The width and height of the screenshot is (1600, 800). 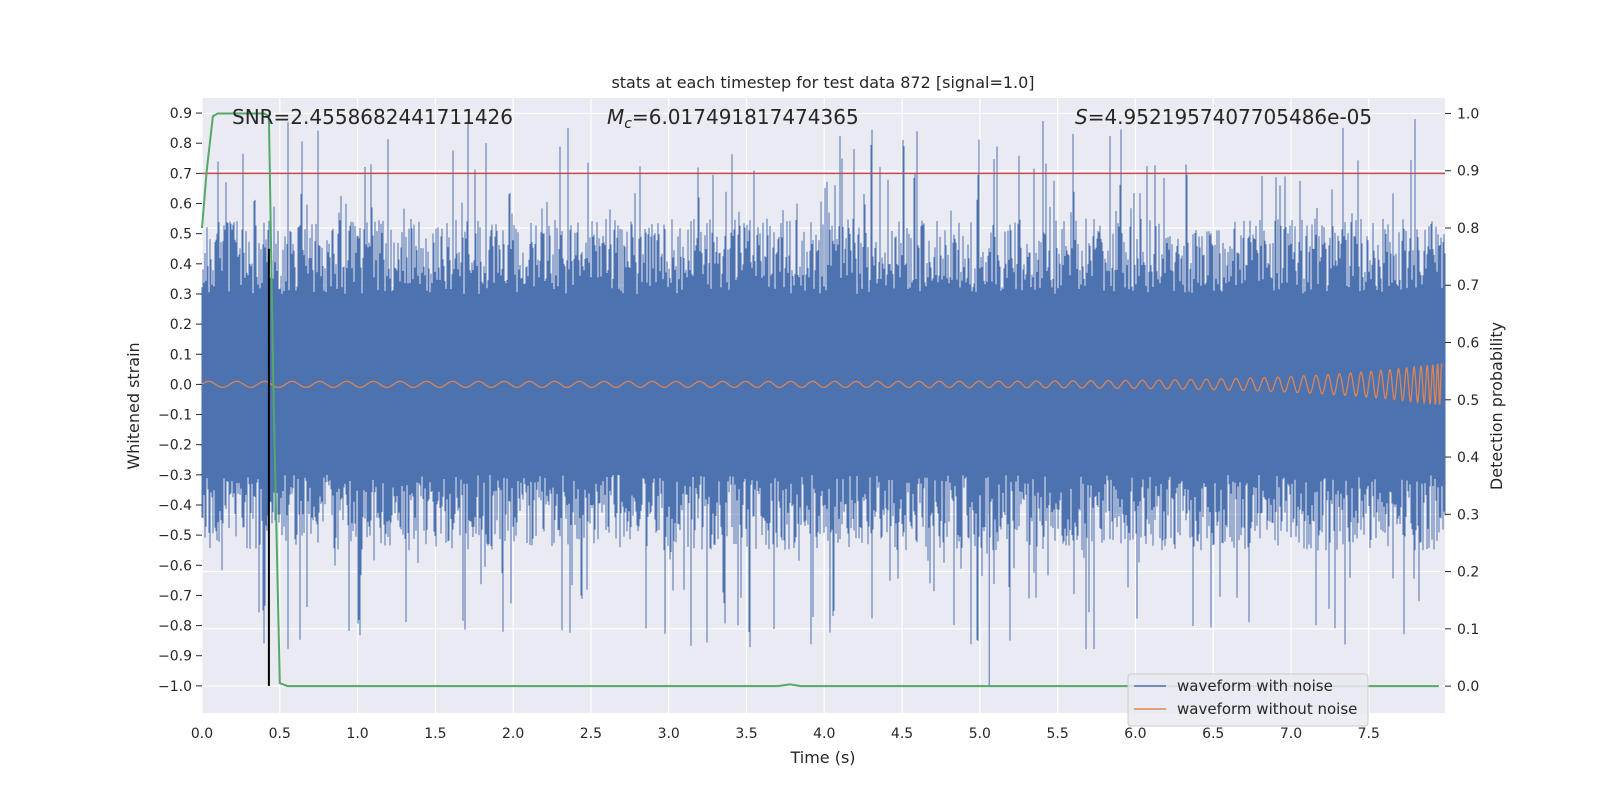 I want to click on x-tick-label: 7.5, so click(x=1369, y=734).